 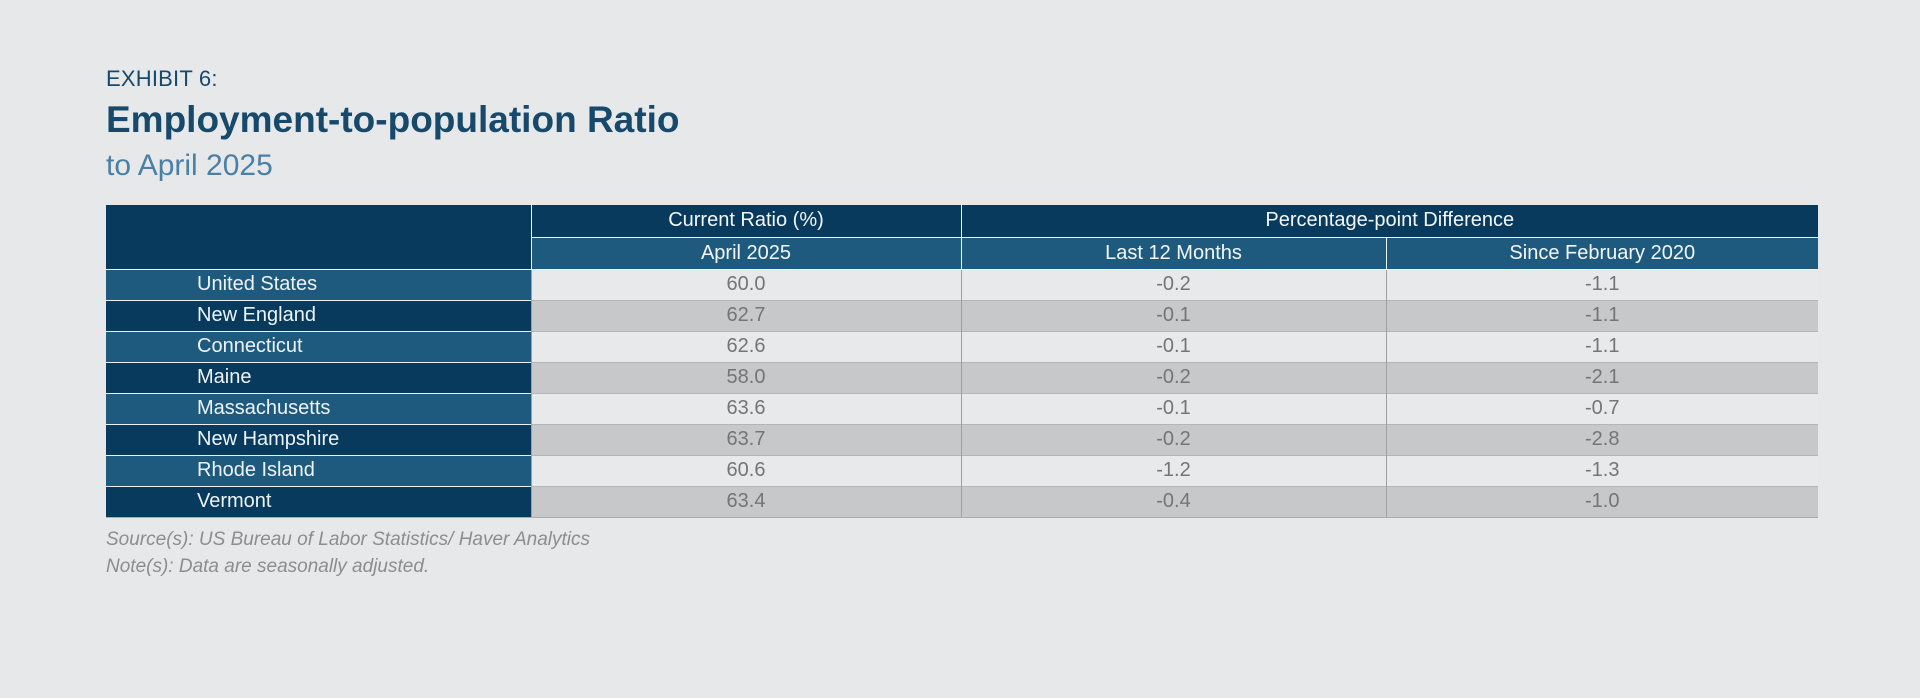 What do you see at coordinates (1173, 470) in the screenshot?
I see `cell-last-12-months: -1.2` at bounding box center [1173, 470].